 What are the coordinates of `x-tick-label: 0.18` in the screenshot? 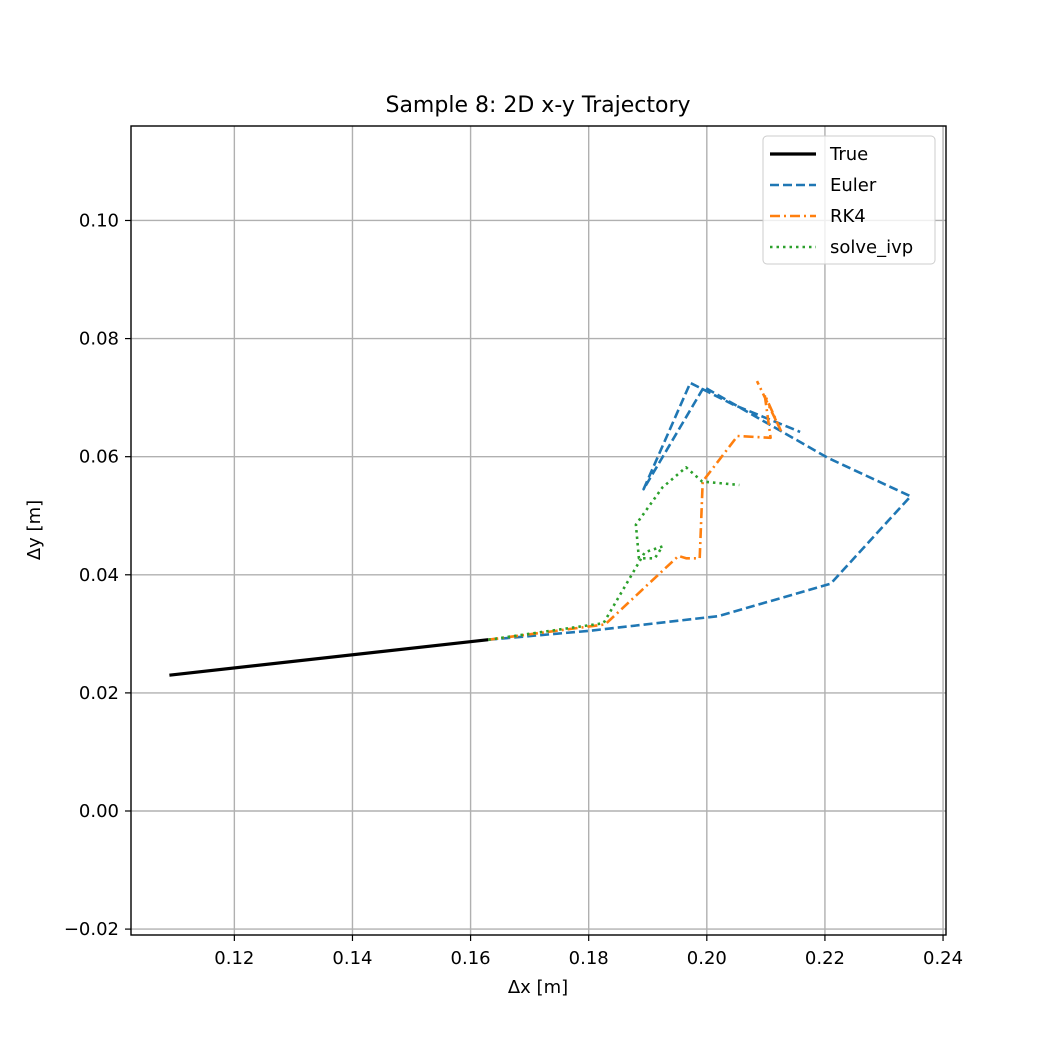 It's located at (589, 958).